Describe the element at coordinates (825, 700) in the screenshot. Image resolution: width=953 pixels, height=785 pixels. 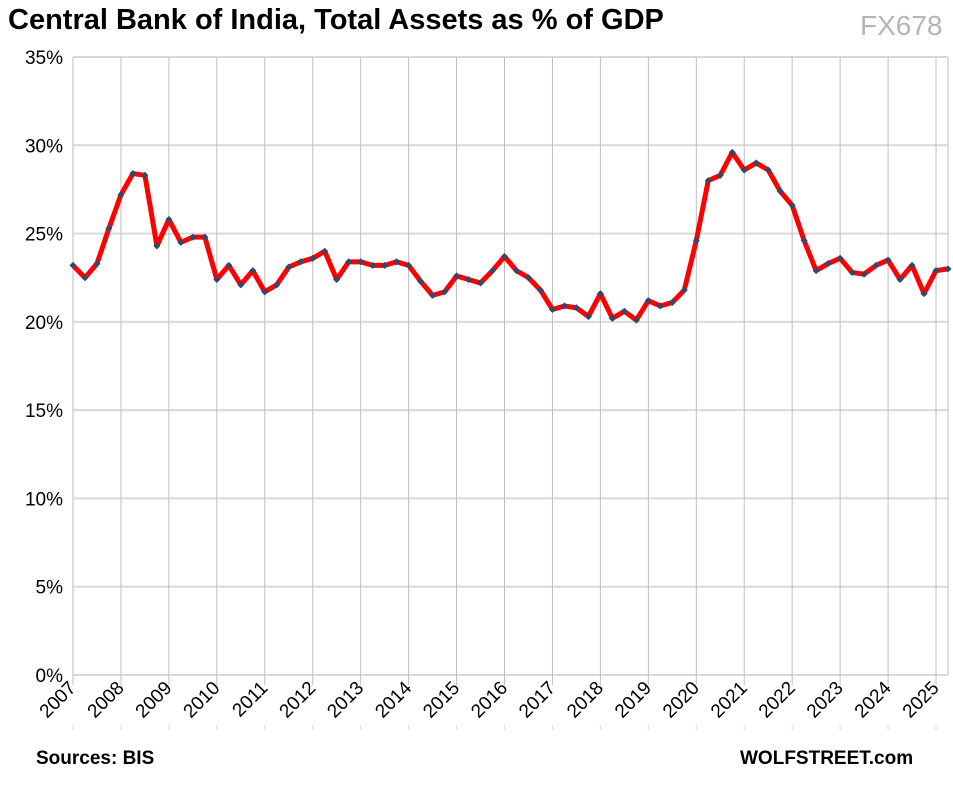
I see `x-tick-label: 2023` at that location.